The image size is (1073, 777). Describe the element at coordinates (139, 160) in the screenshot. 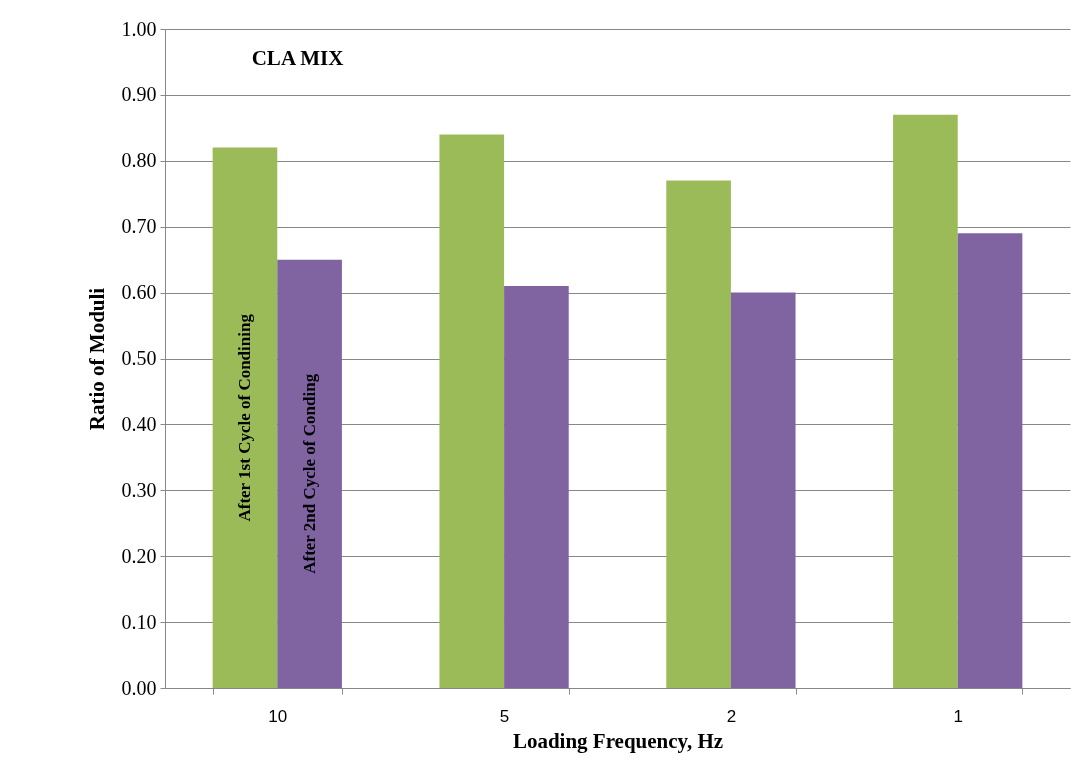

I see `y-tick-label: 0.80` at that location.